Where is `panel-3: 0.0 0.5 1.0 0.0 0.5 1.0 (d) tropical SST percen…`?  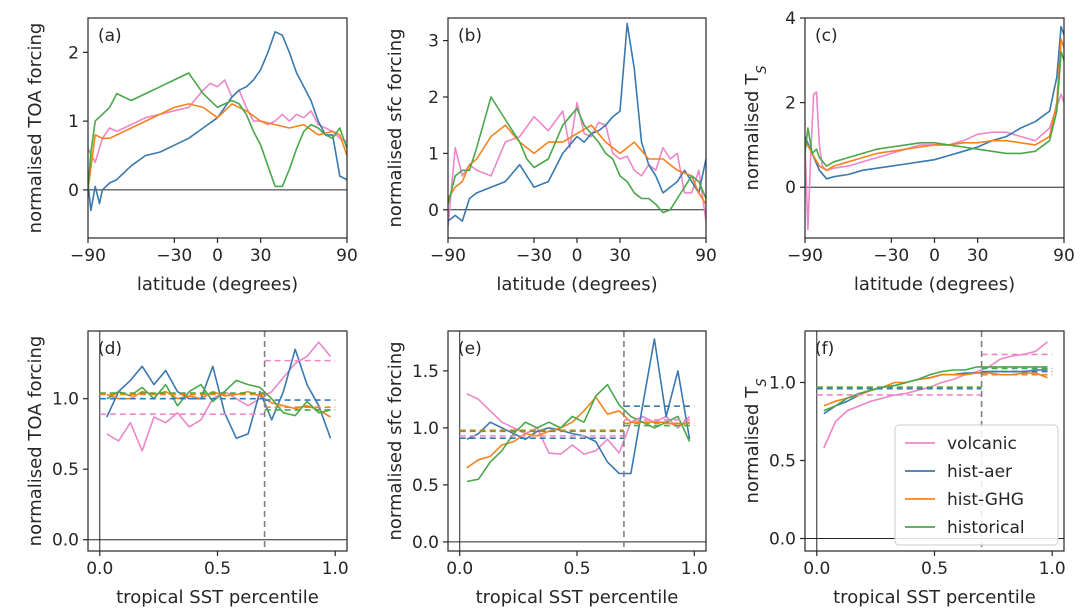
panel-3: 0.0 0.5 1.0 0.0 0.5 1.0 (d) tropical SST percen… is located at coordinates (187, 469).